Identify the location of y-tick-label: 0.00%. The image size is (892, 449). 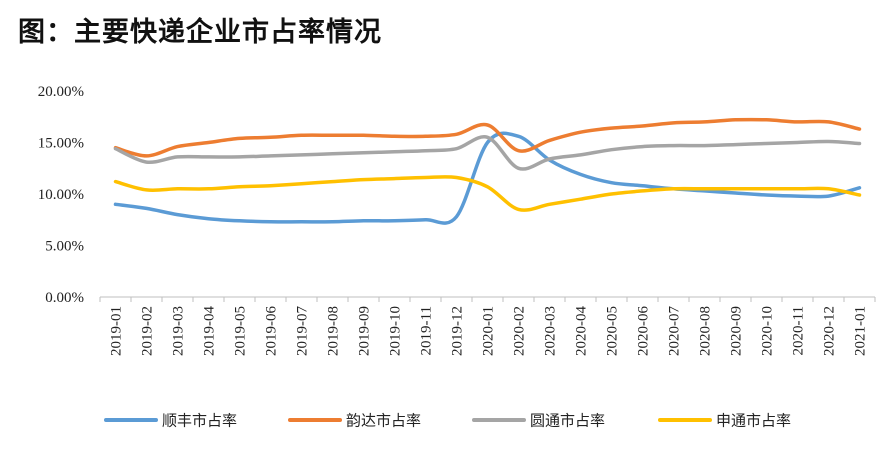
(64, 298).